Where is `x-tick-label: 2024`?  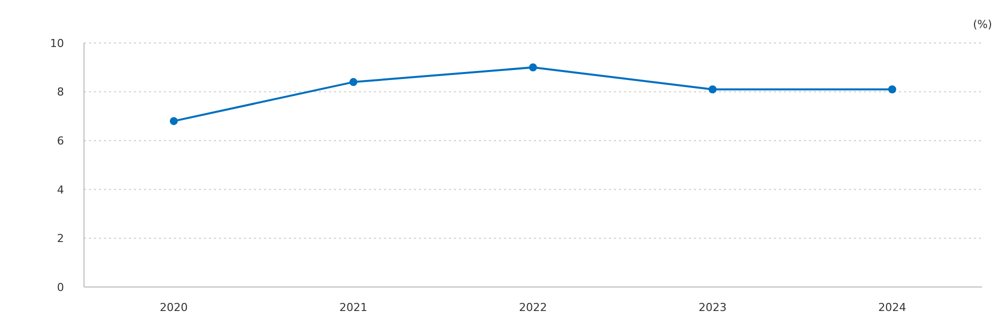
x-tick-label: 2024 is located at coordinates (892, 307).